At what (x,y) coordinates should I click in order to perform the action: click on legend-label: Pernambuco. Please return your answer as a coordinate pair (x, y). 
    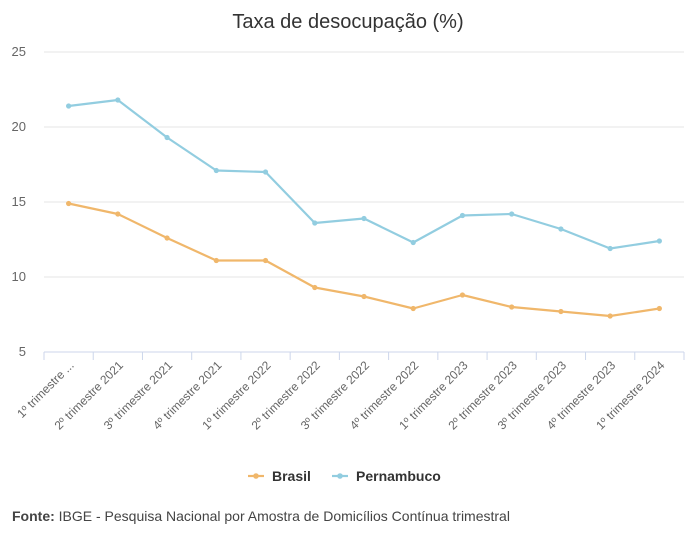
    Looking at the image, I should click on (398, 476).